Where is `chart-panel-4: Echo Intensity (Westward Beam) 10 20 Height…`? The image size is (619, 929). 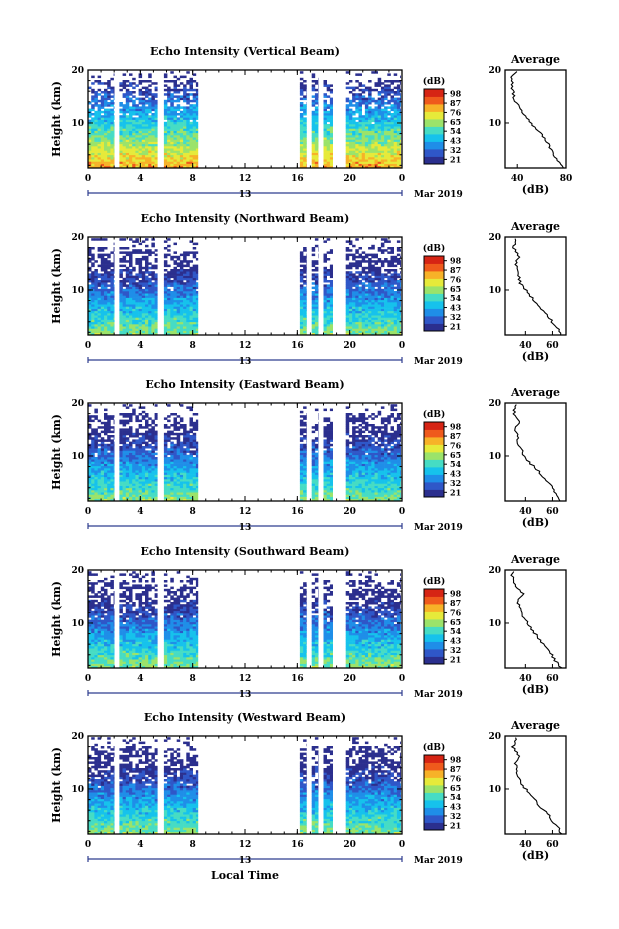 chart-panel-4: Echo Intensity (Westward Beam) 10 20 Height… is located at coordinates (308, 788).